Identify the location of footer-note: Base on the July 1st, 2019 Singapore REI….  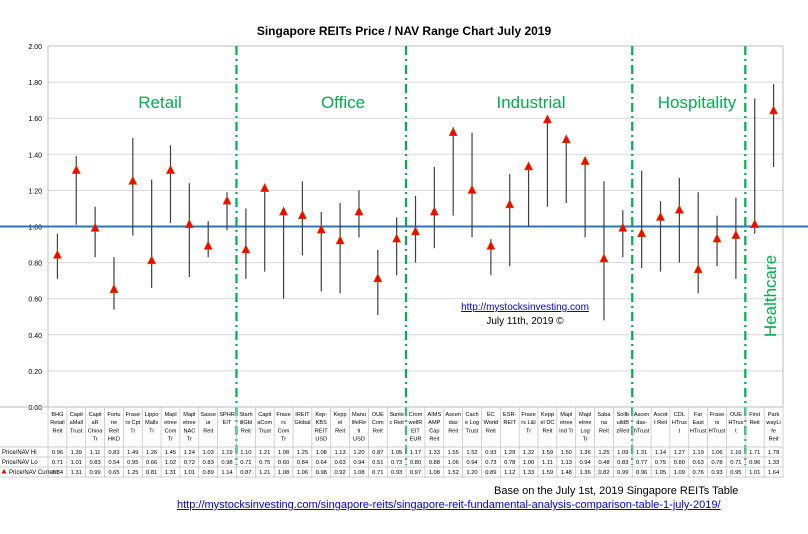
(616, 491).